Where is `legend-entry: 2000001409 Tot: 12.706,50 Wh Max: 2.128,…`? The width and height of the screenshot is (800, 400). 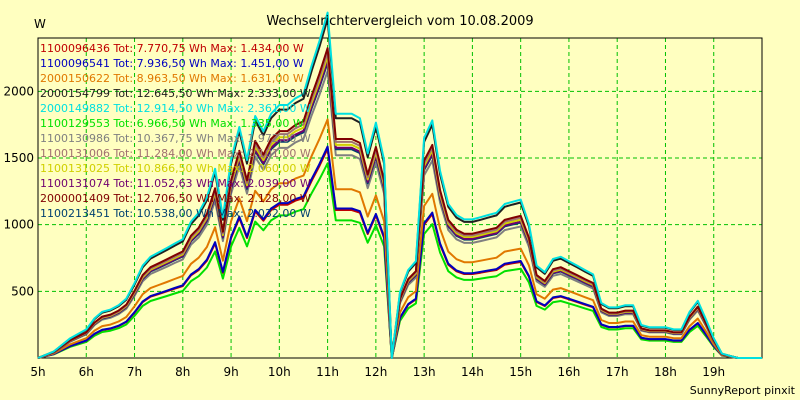
legend-entry: 2000001409 Tot: 12.706,50 Wh Max: 2.128,… is located at coordinates (175, 198).